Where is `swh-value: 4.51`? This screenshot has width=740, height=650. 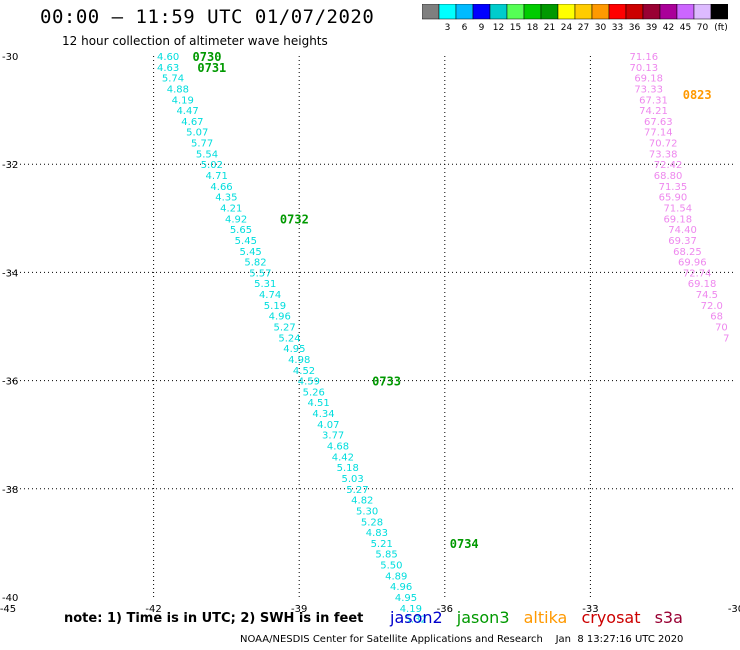
swh-value: 4.51 is located at coordinates (318, 403).